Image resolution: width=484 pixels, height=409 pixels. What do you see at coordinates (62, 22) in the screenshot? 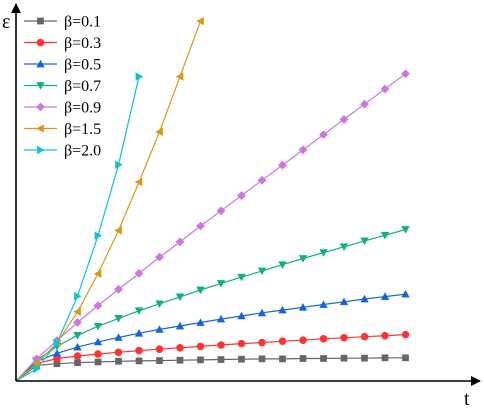
I see `legend-item: β=0.1` at bounding box center [62, 22].